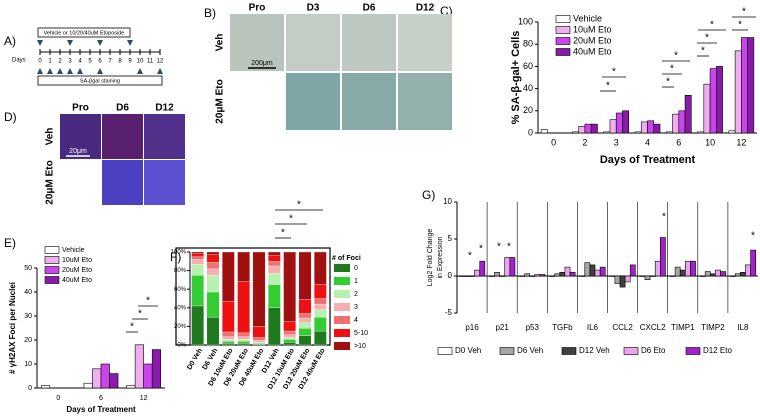 This screenshot has height=417, width=760. I want to click on legend-label: 4, so click(356, 320).